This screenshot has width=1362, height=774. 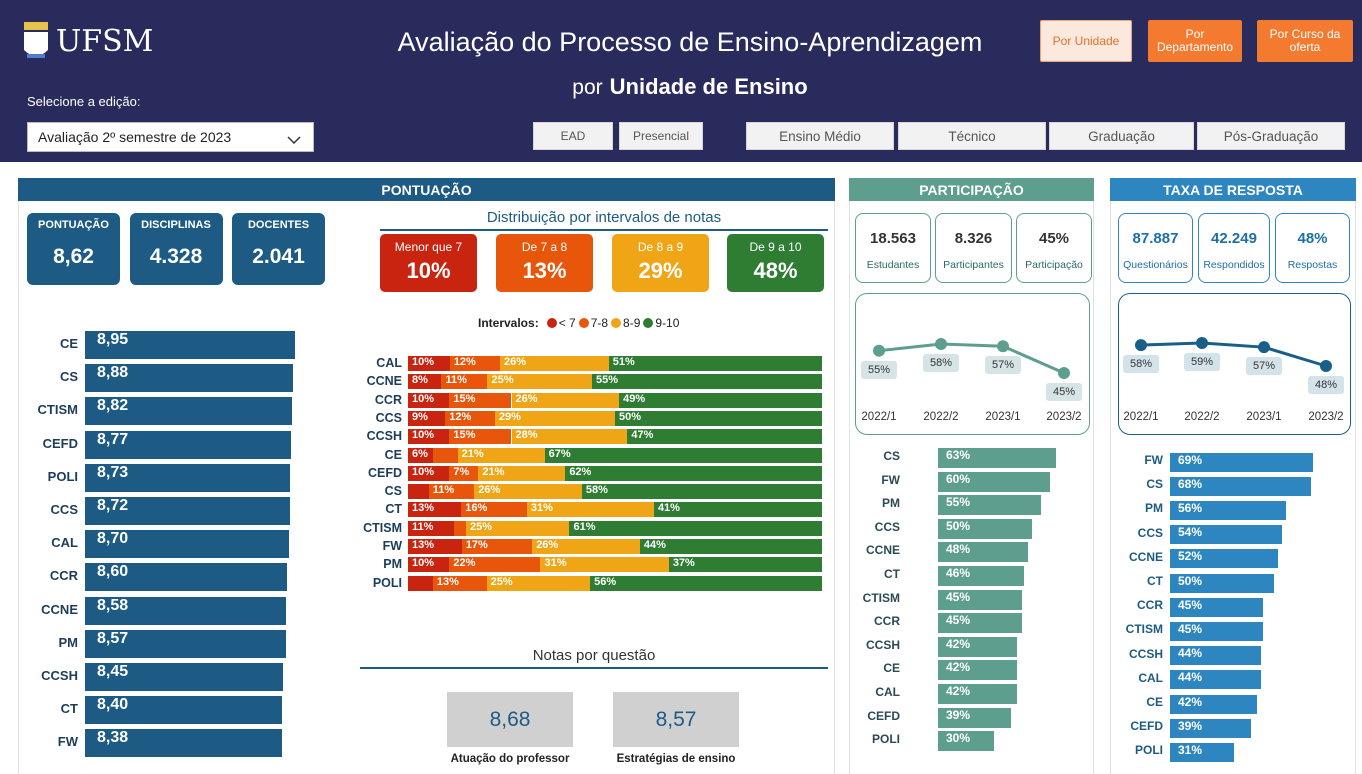 I want to click on kpi-card: PONTUAÇÃO 8,62, so click(x=73, y=249).